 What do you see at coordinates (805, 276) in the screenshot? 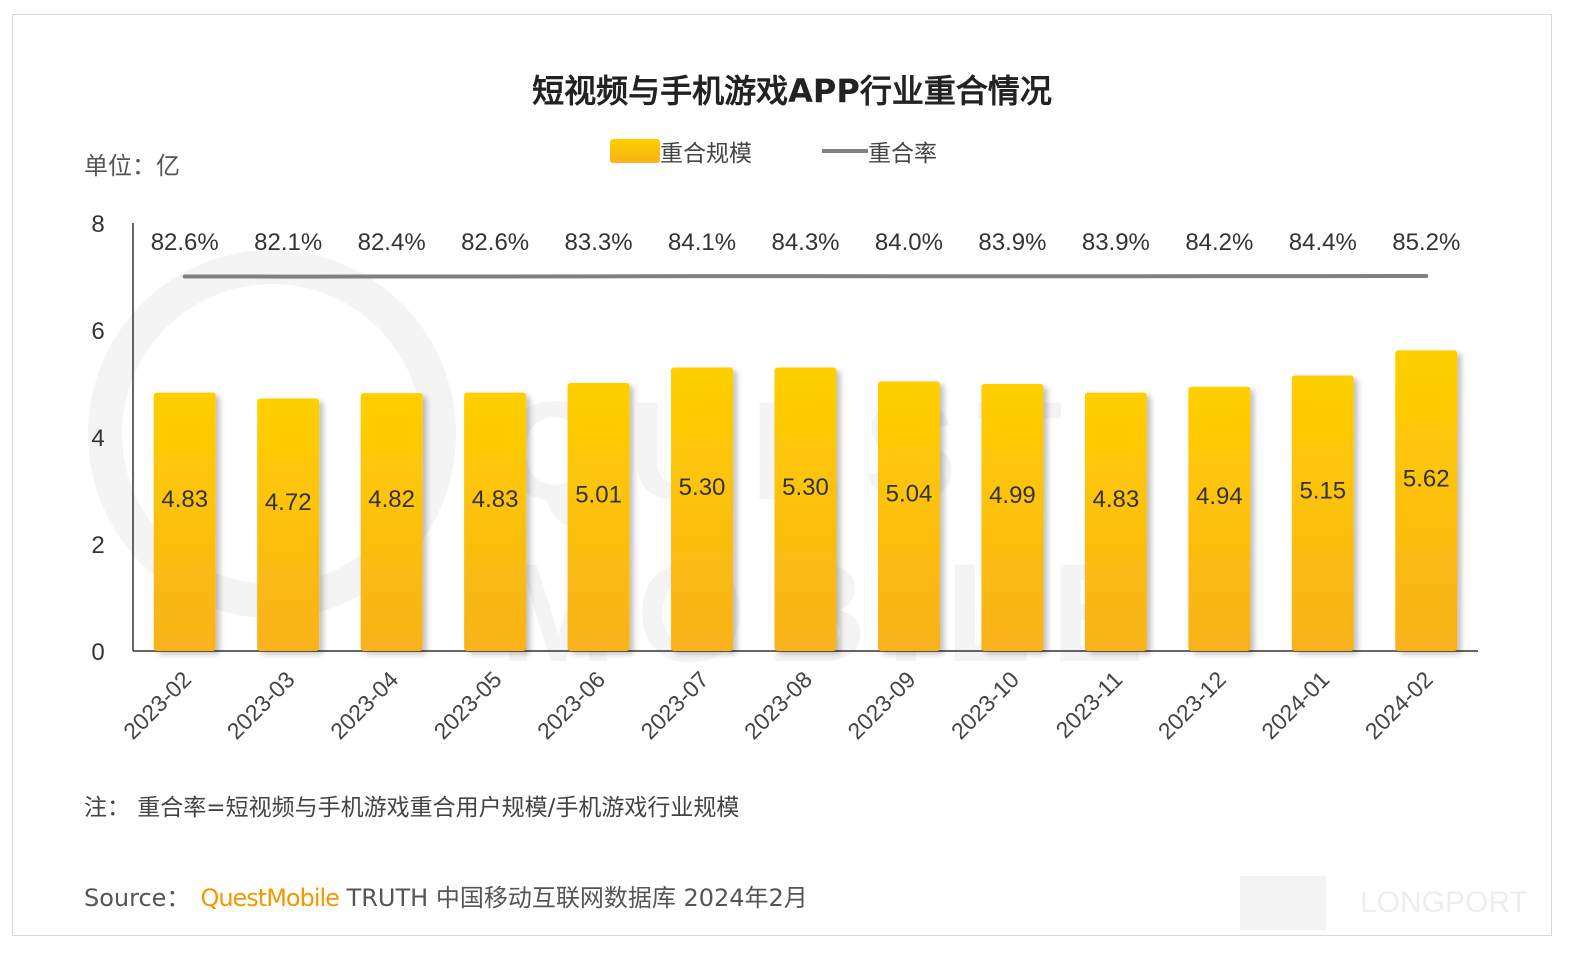
I see `rate-line` at bounding box center [805, 276].